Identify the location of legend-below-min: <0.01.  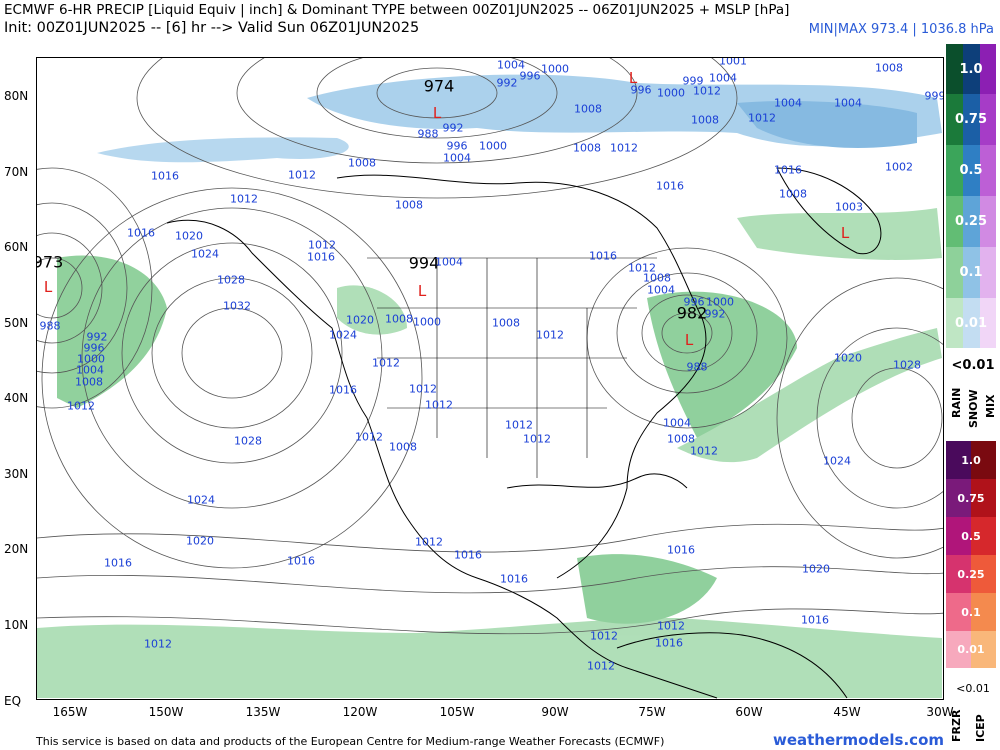
(973, 365).